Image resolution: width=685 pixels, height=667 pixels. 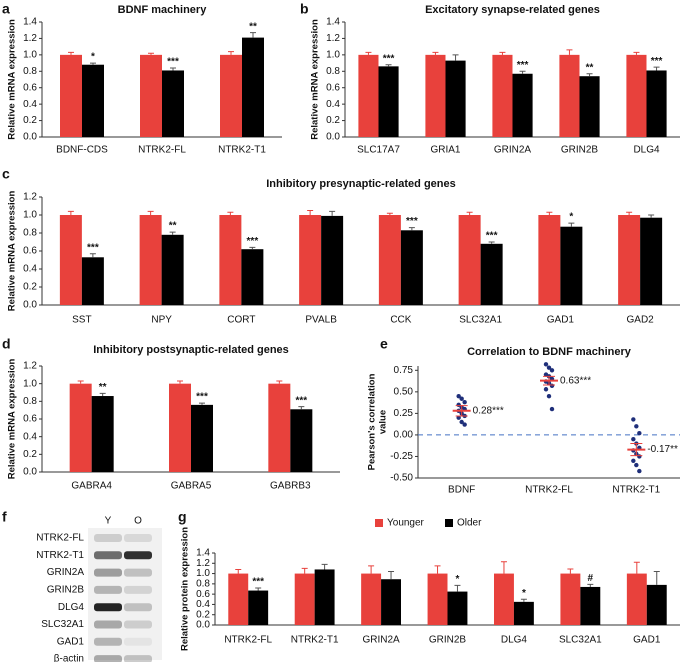 I want to click on x-tick-label: BDNF-CDS, so click(x=82, y=150).